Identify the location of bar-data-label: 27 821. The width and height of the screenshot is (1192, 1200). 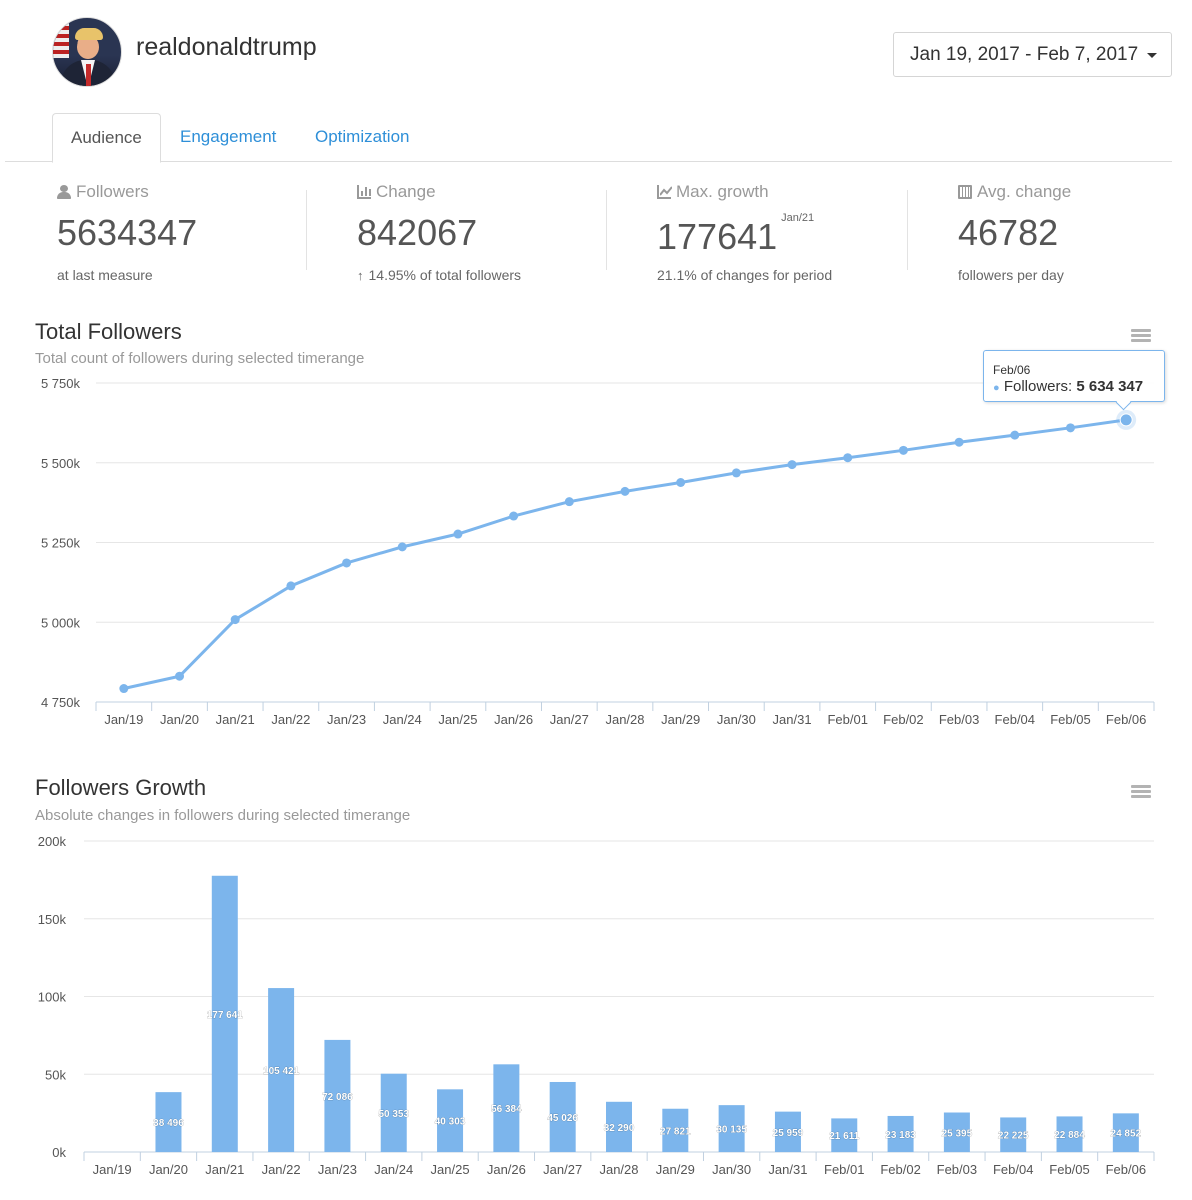
(675, 1131).